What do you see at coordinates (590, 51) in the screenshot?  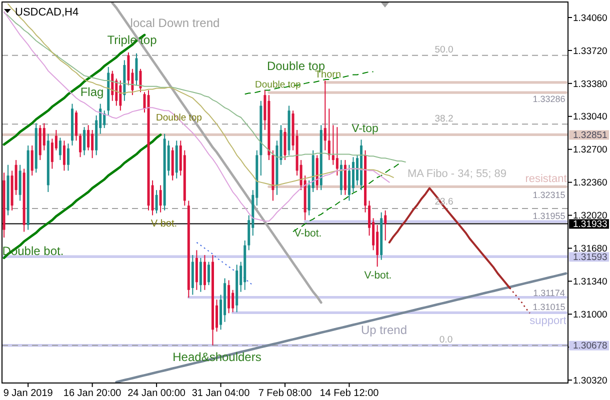 I see `y-tick-label: 1.33720` at bounding box center [590, 51].